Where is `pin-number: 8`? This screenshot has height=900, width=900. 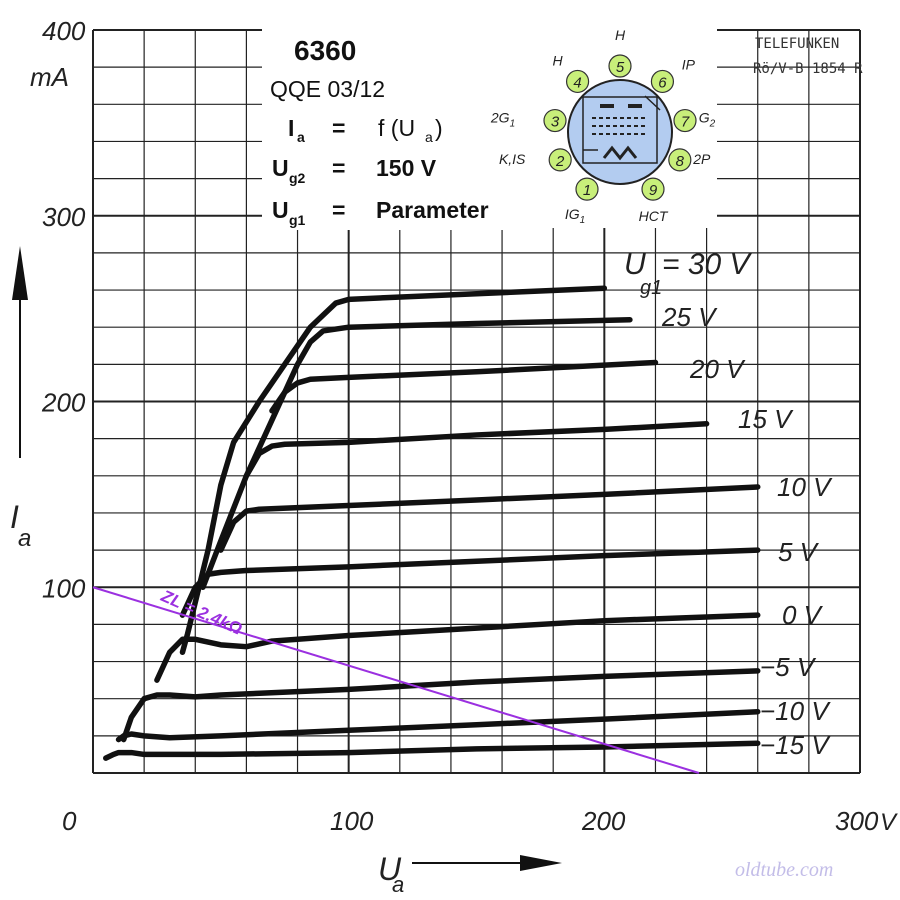
pin-number: 8 is located at coordinates (680, 161).